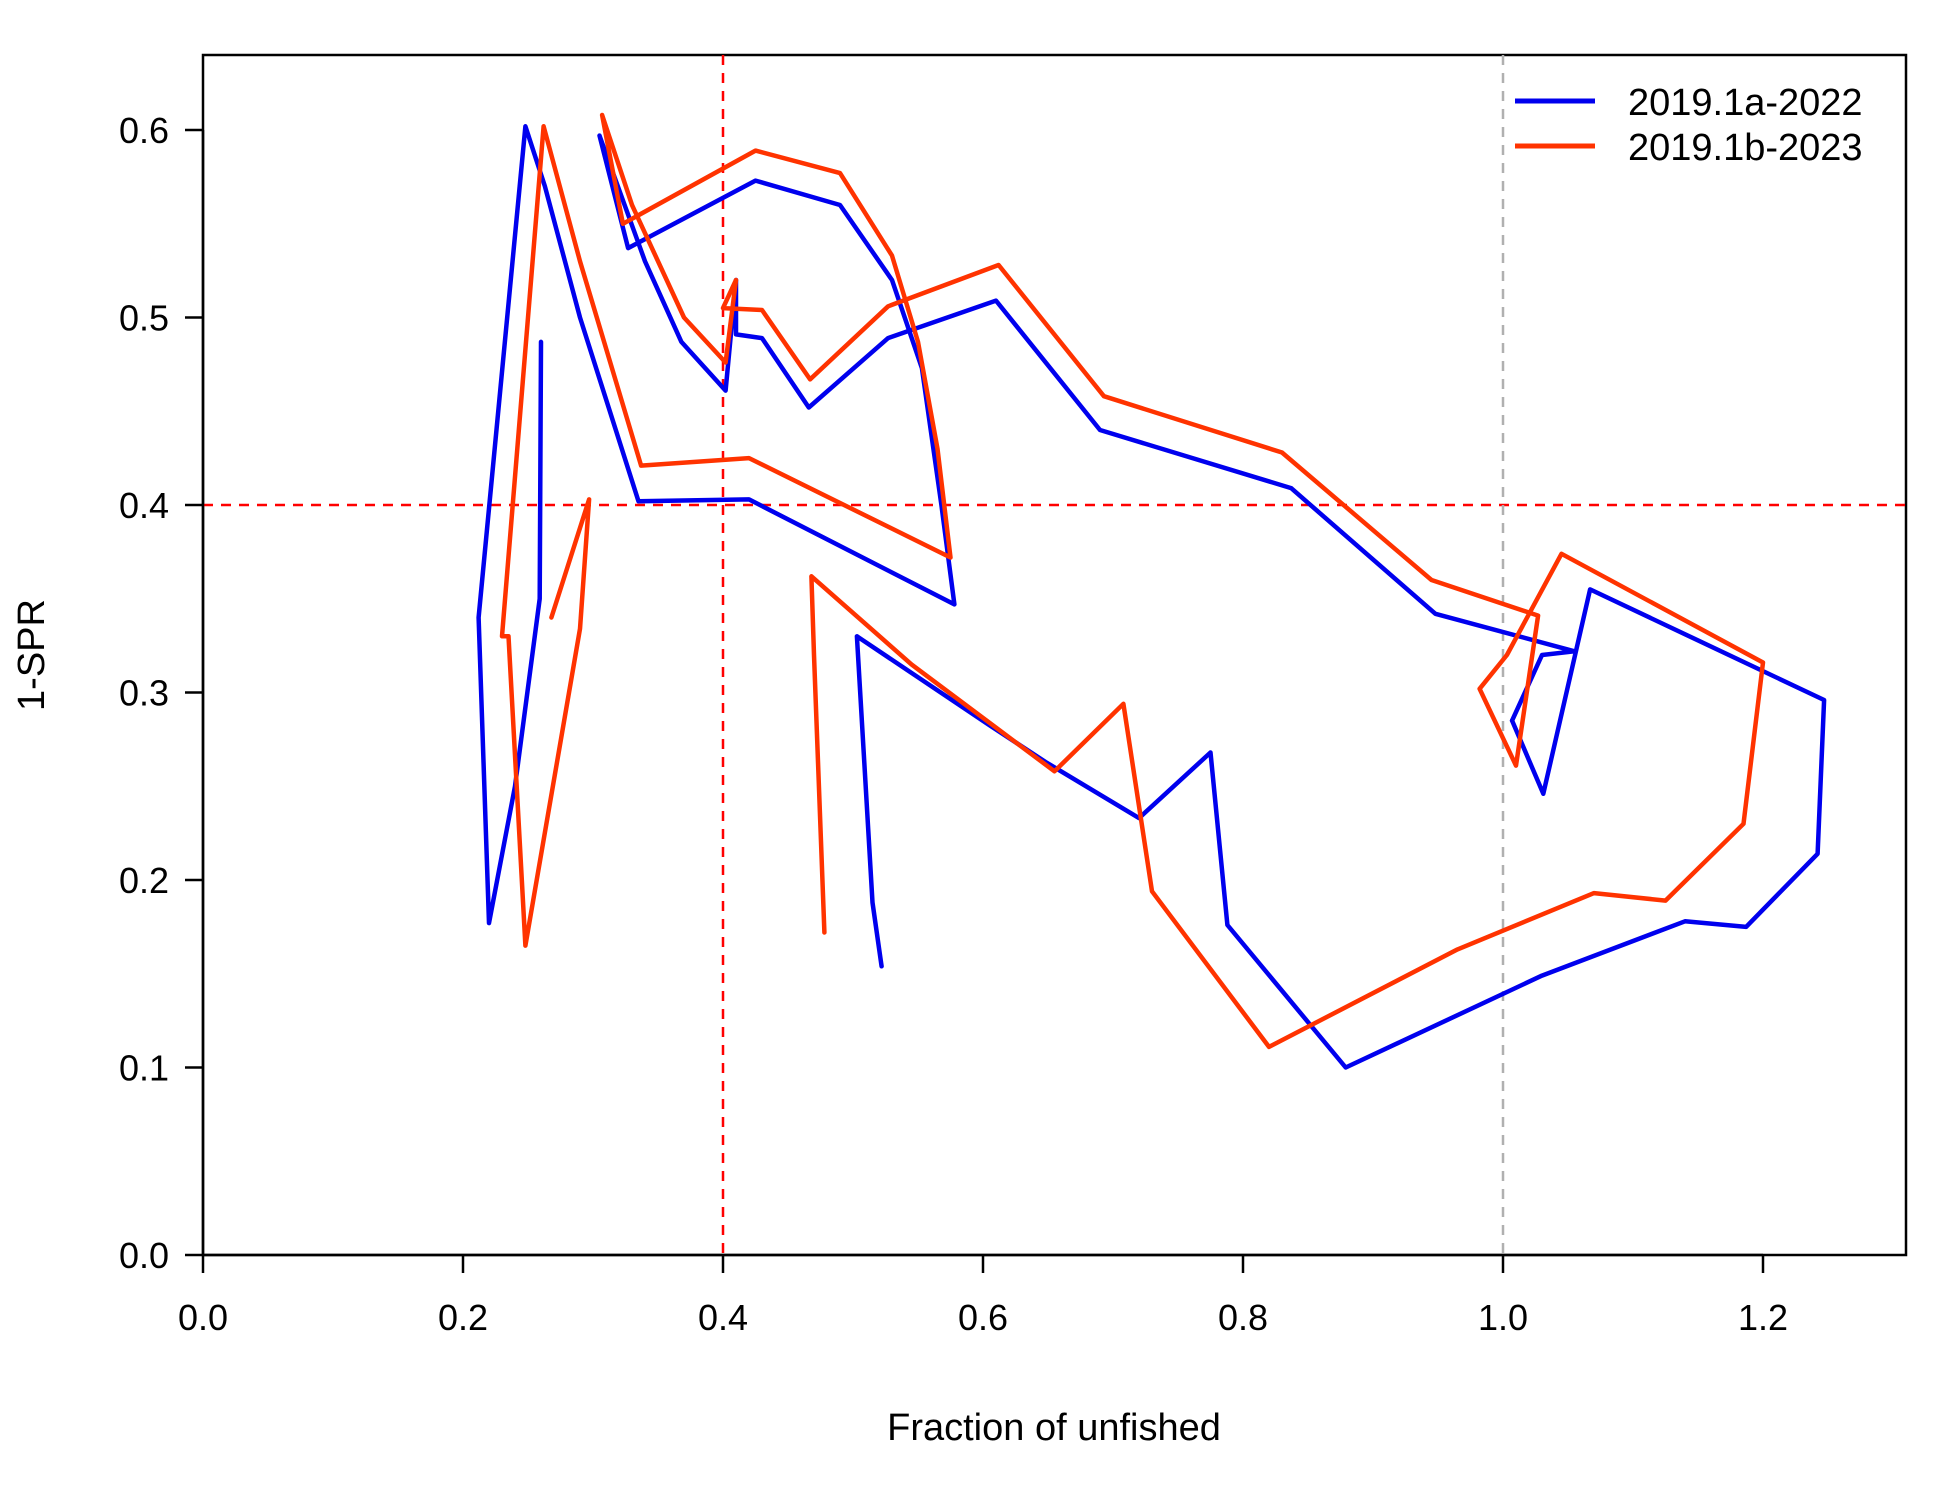 Image resolution: width=1950 pixels, height=1500 pixels. I want to click on y-axis: 0.0 0.1 0.2 0.3 0.4 0.5 0.6, so click(162, 693).